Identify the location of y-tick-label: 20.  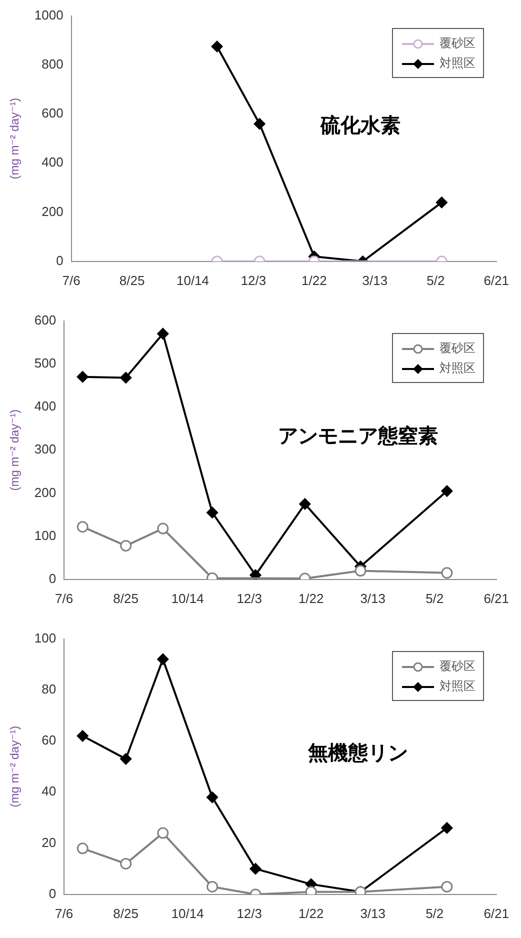
(49, 842).